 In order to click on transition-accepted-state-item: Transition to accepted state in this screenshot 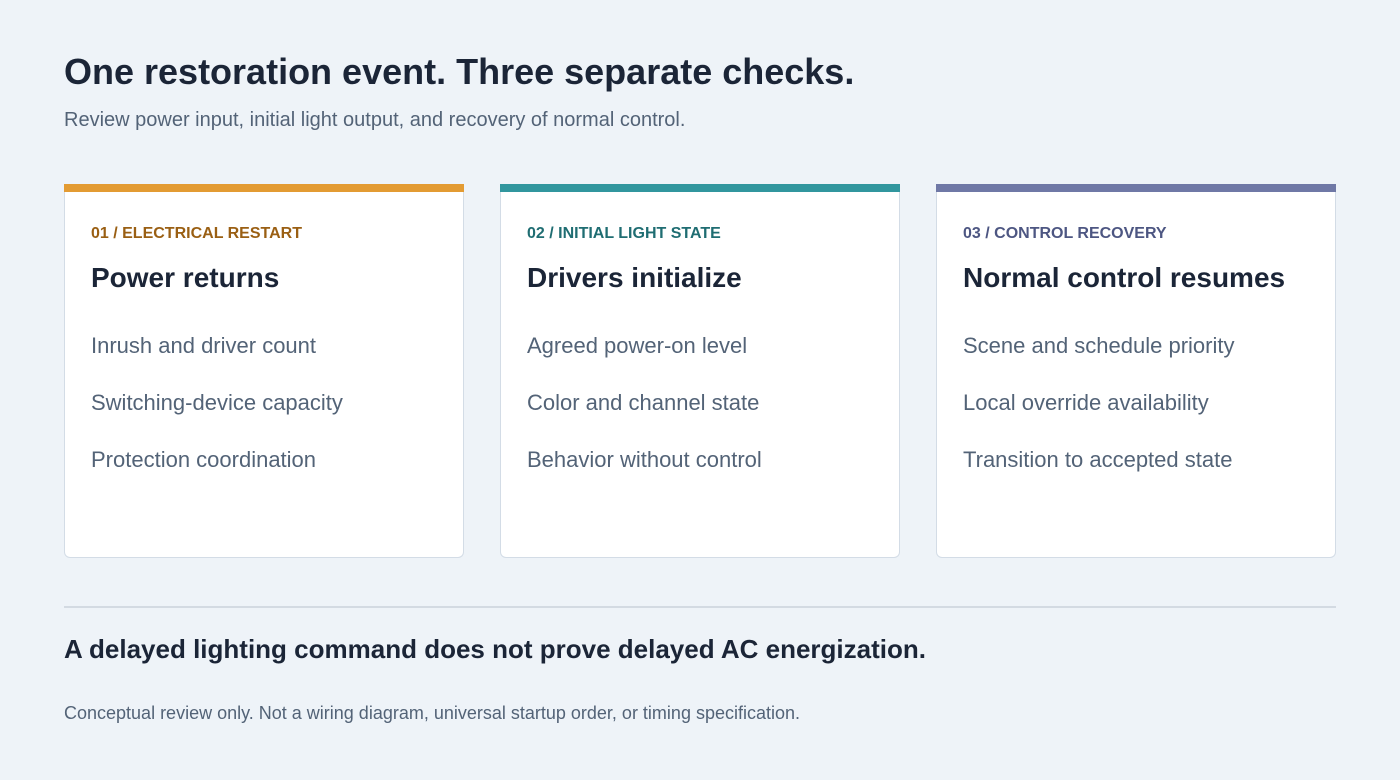, I will do `click(1098, 459)`.